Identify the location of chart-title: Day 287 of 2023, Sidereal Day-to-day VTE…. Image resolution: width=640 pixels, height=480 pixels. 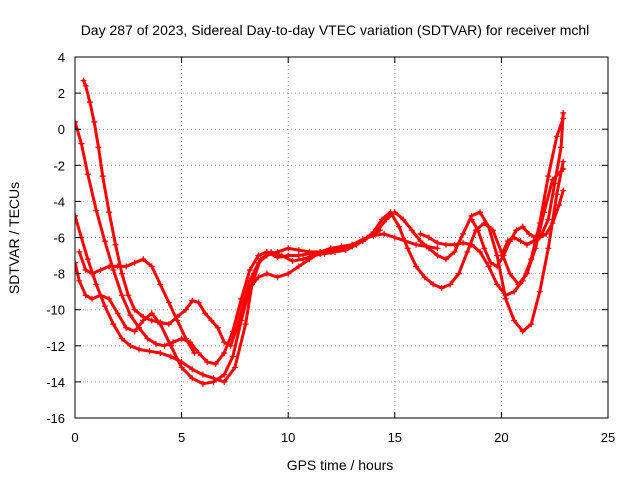
(335, 30).